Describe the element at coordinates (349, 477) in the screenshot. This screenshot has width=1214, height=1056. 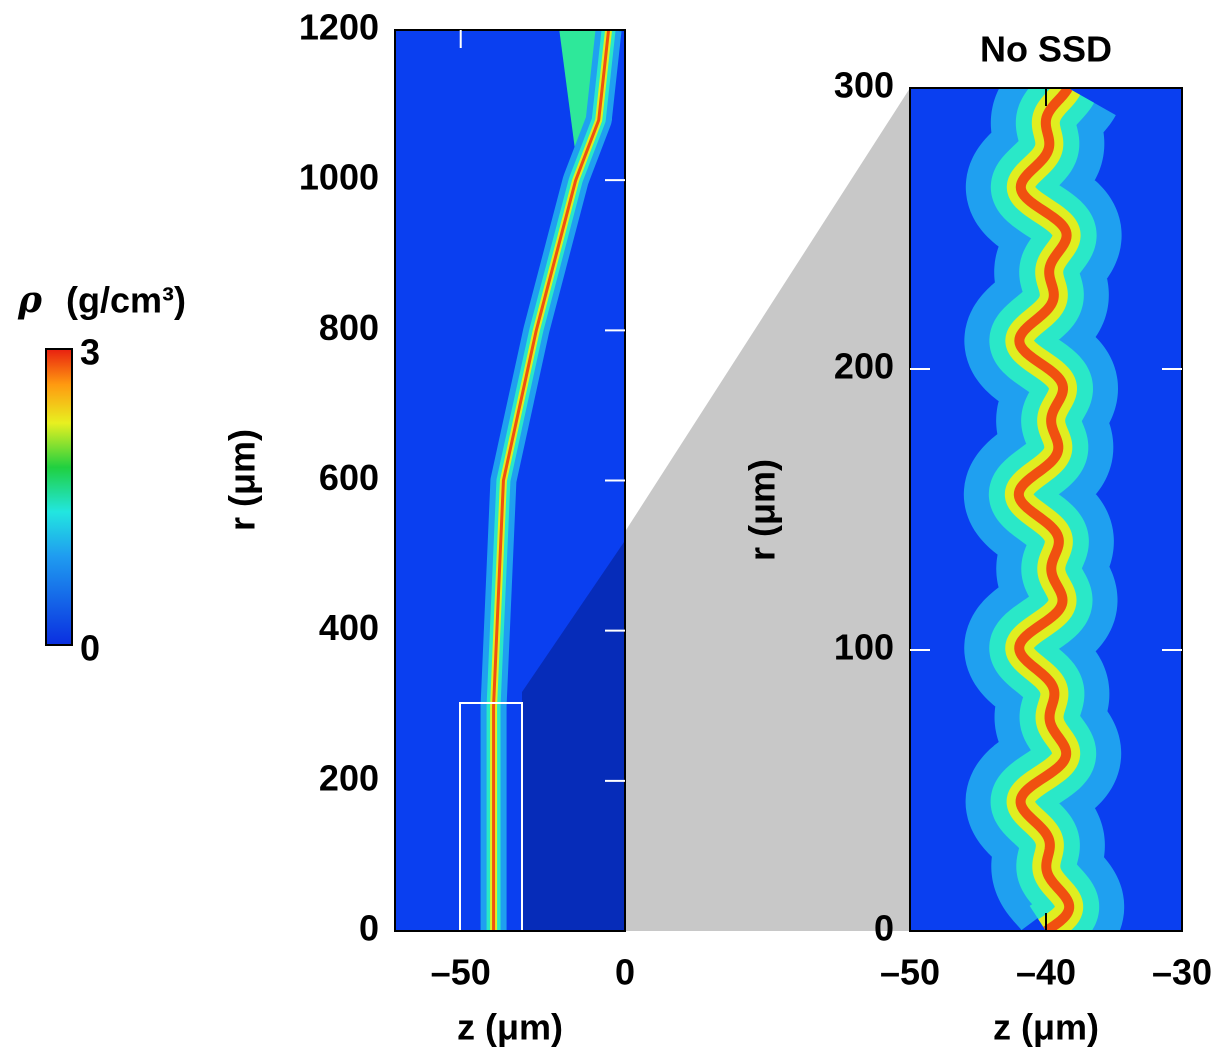
I see `y-tick-label: 600` at that location.